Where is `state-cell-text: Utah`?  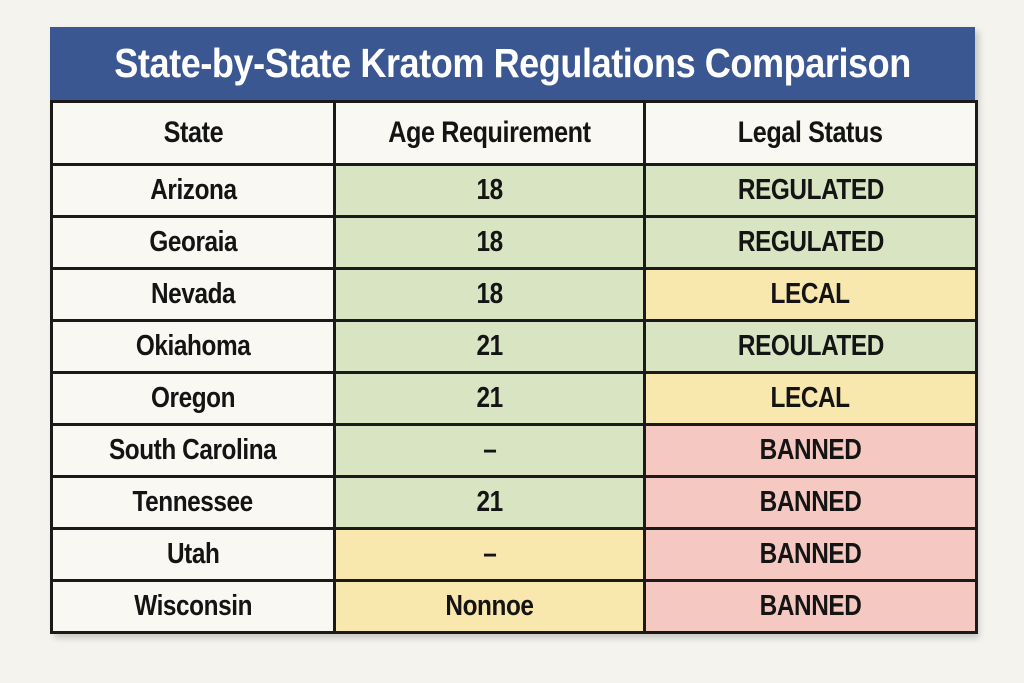 state-cell-text: Utah is located at coordinates (193, 554).